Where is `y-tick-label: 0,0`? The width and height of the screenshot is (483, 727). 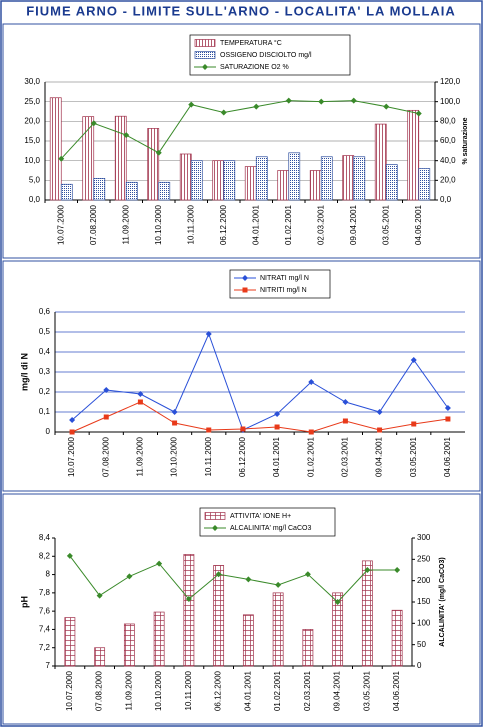 y-tick-label: 0,0 is located at coordinates (35, 199).